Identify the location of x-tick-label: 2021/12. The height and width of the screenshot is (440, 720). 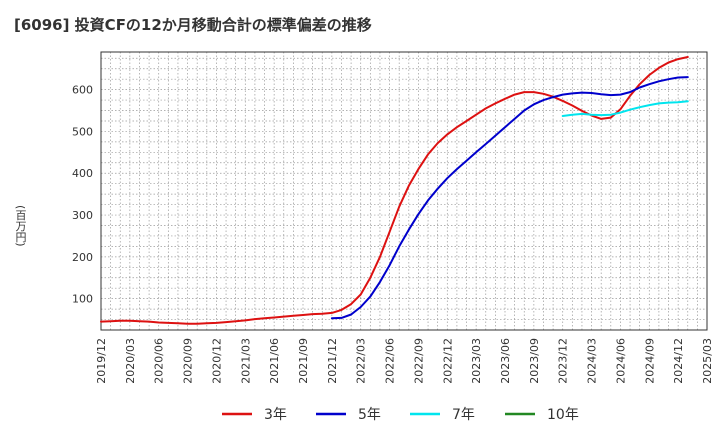
(332, 361).